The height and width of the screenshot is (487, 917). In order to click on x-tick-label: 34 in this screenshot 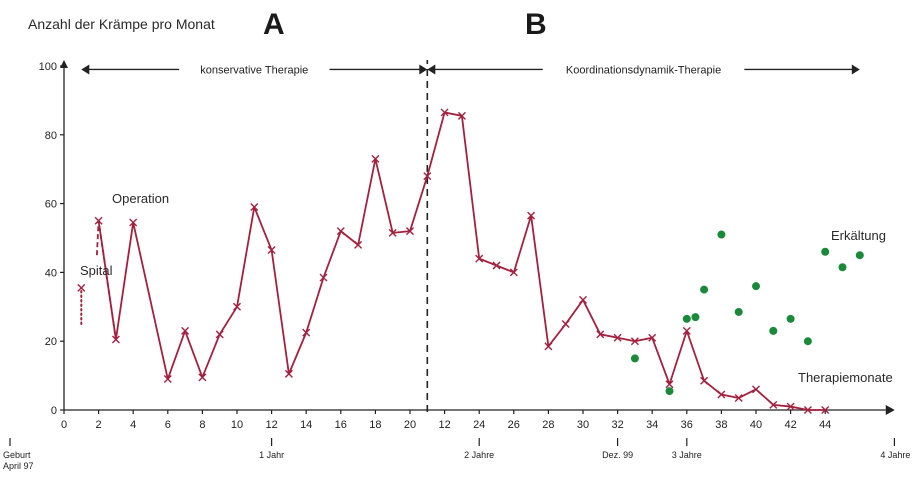, I will do `click(652, 425)`.